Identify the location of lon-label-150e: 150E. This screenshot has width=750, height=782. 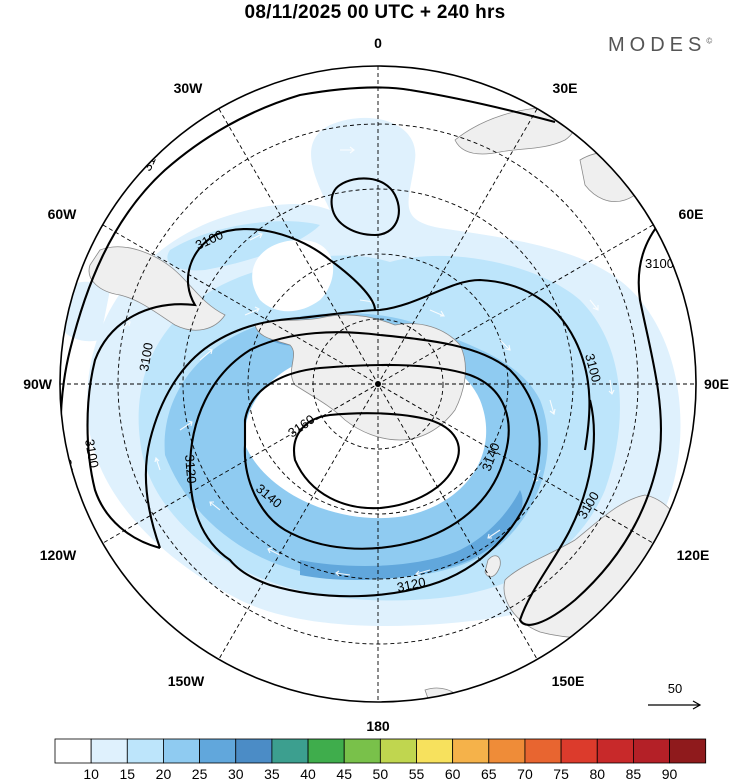
(568, 681).